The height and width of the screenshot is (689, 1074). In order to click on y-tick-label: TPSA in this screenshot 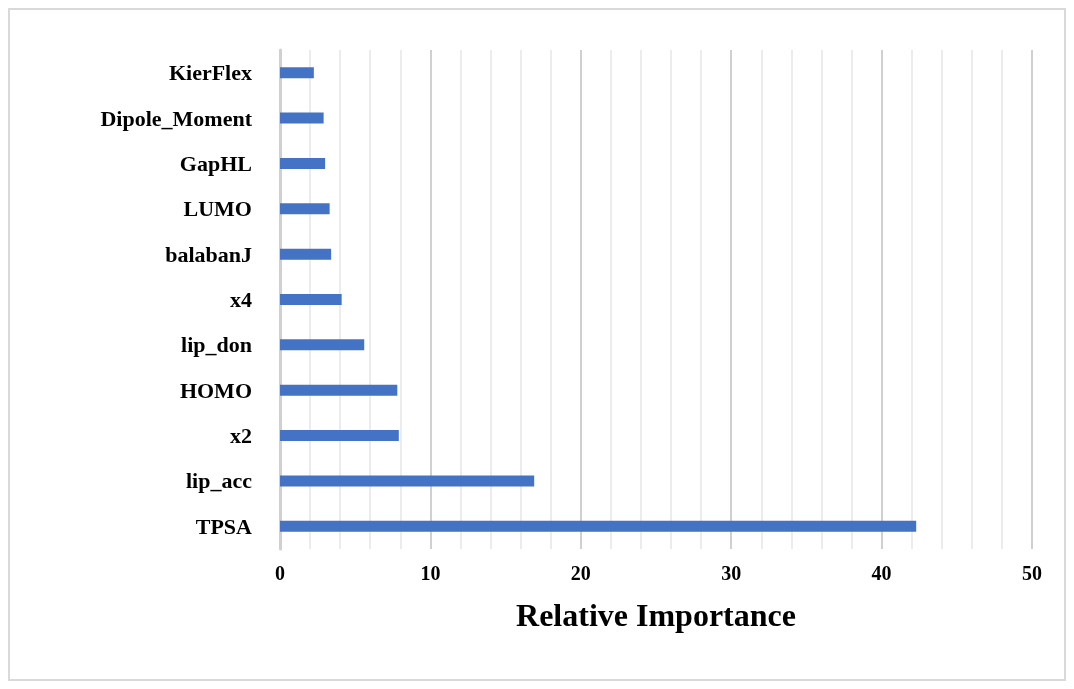, I will do `click(224, 526)`.